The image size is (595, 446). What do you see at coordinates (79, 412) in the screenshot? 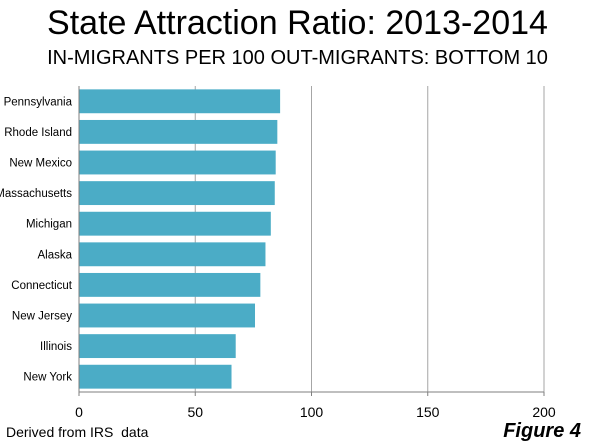
I see `x-tick-label-0: 0` at bounding box center [79, 412].